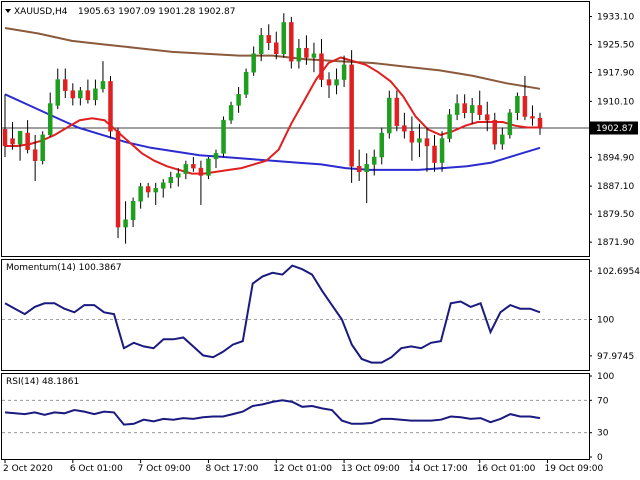 Image resolution: width=640 pixels, height=480 pixels. I want to click on price-tick-label: 1879.50, so click(615, 215).